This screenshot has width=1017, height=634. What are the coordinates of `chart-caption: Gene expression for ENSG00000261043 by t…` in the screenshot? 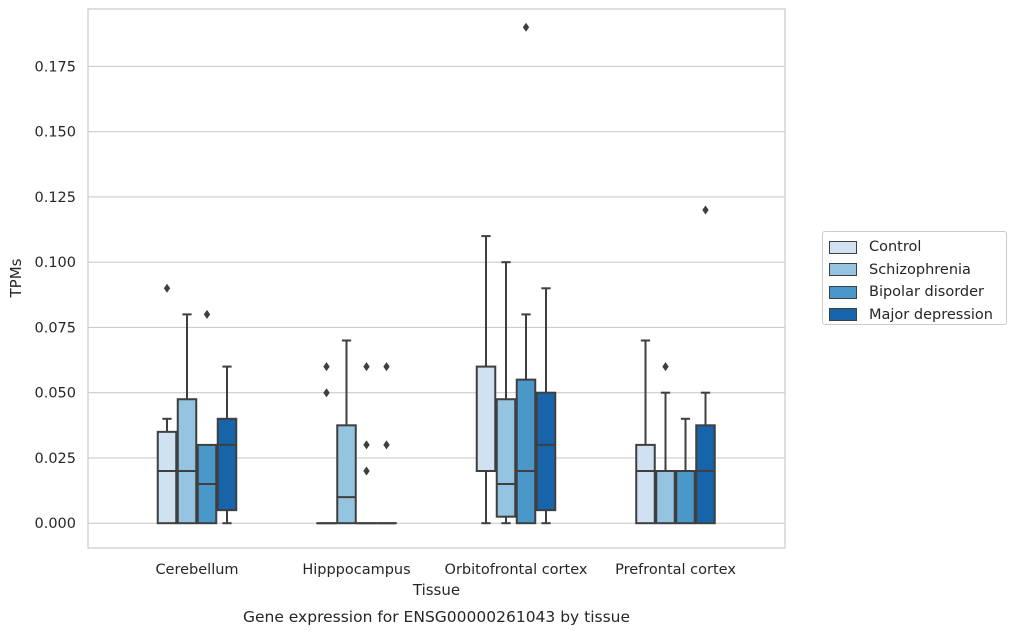 It's located at (436, 617).